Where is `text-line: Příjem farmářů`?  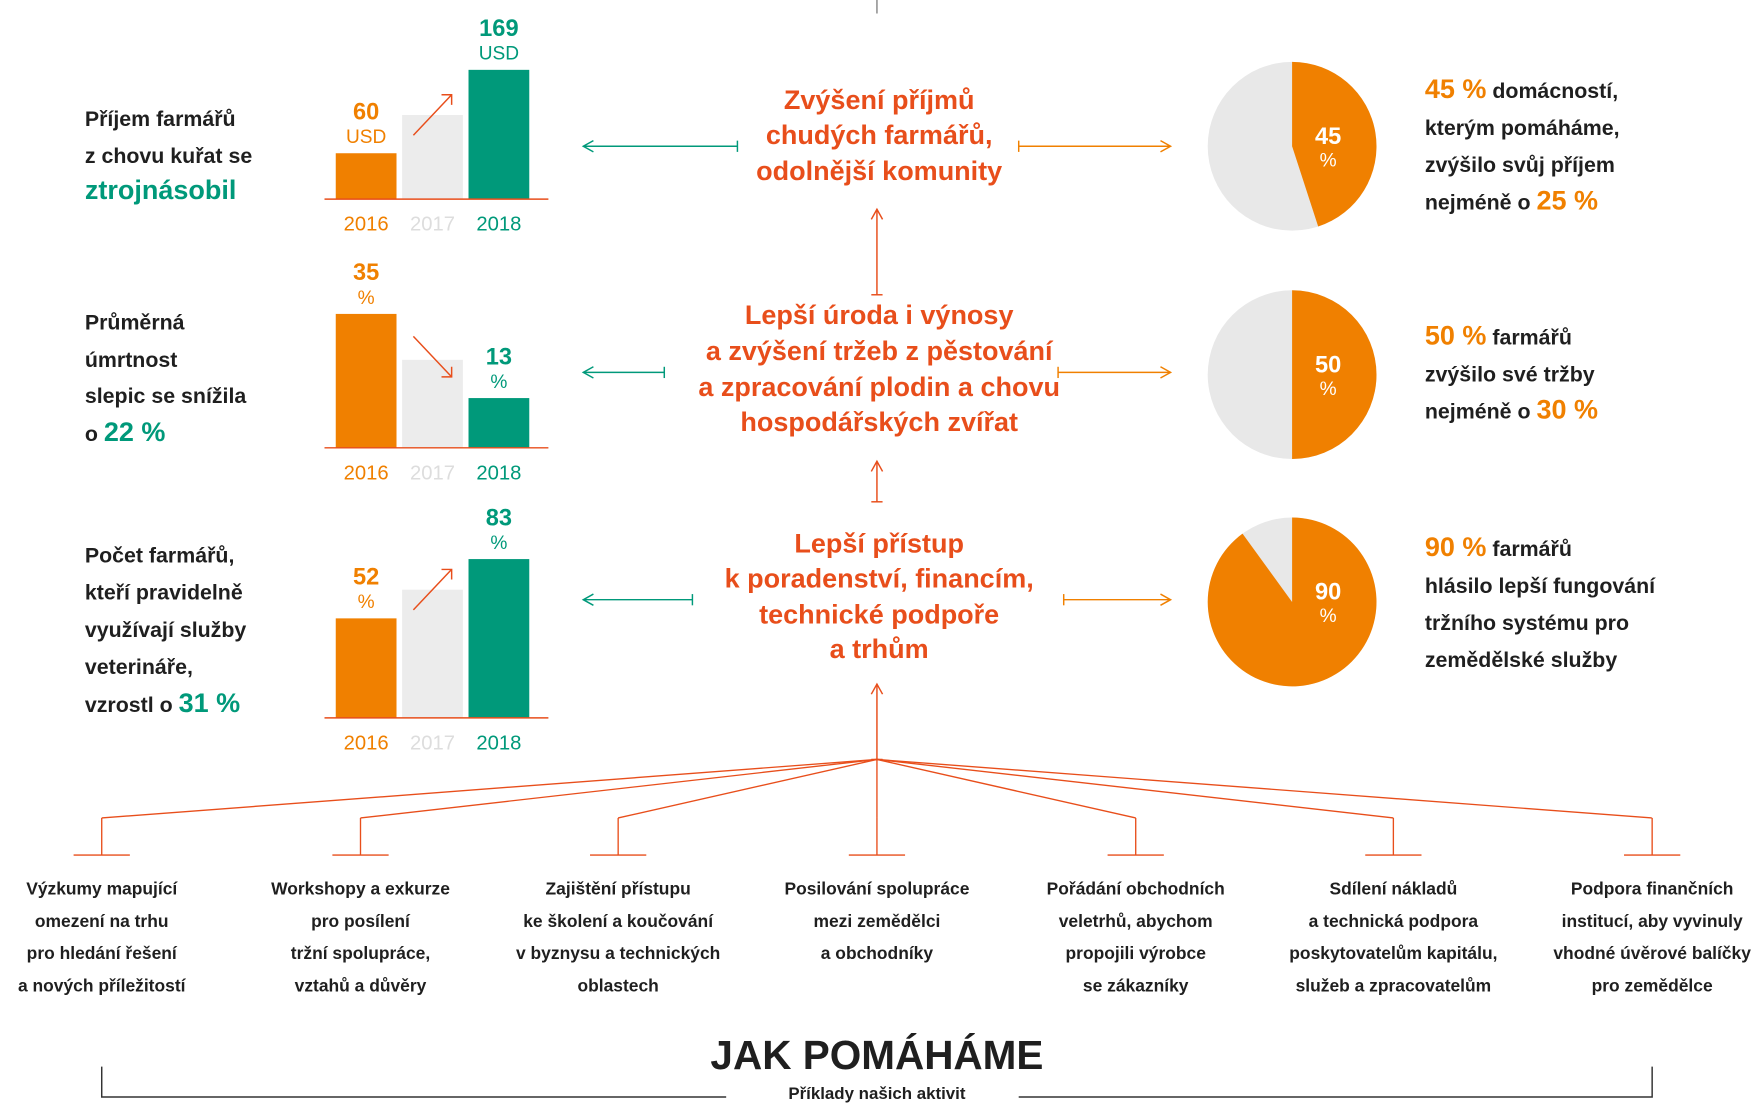 text-line: Příjem farmářů is located at coordinates (160, 119).